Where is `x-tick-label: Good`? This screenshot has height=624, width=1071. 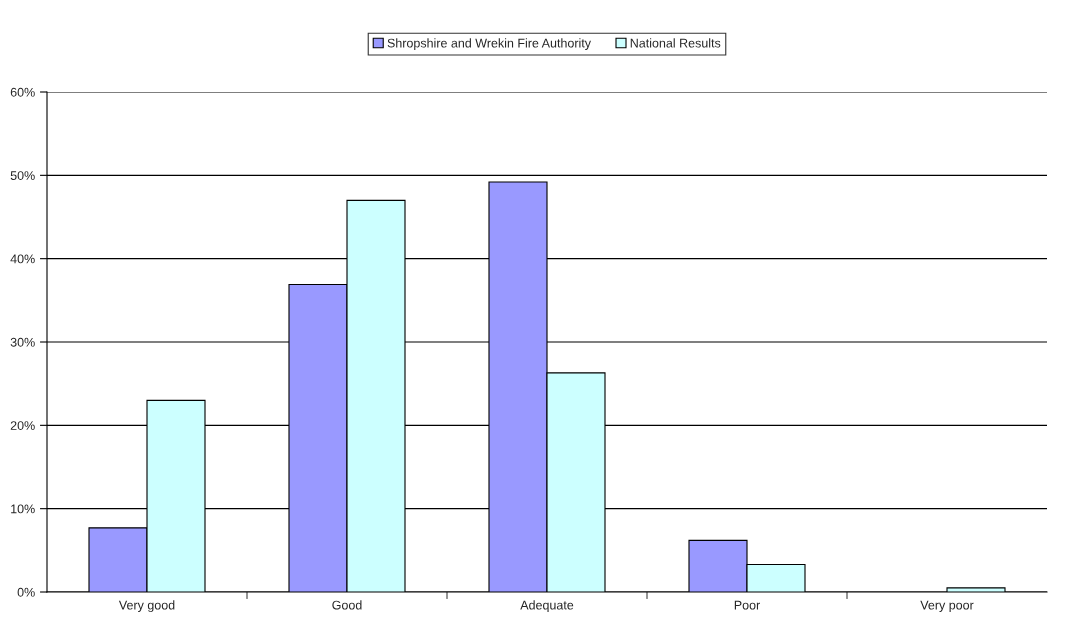
x-tick-label: Good is located at coordinates (347, 605).